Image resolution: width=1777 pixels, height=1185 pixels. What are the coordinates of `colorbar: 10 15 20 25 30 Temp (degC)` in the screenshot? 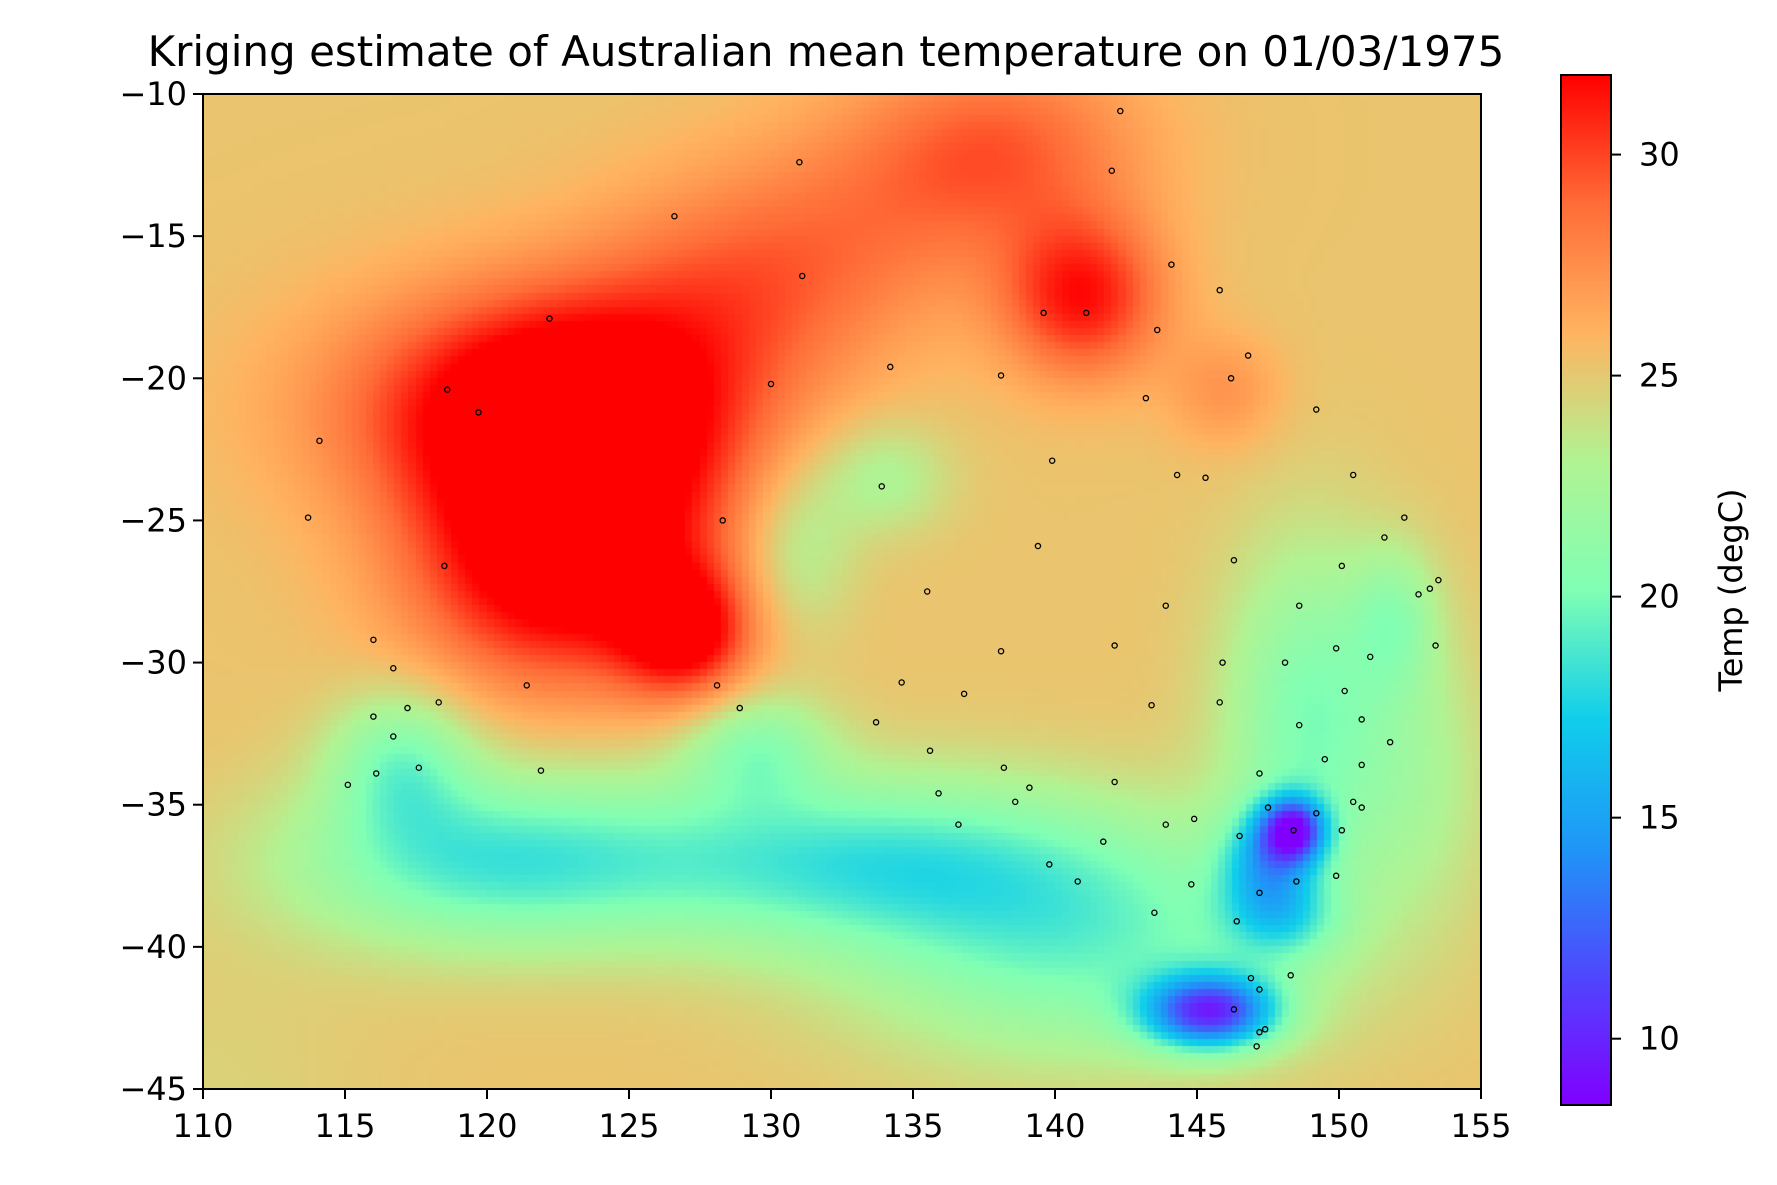 It's located at (1655, 590).